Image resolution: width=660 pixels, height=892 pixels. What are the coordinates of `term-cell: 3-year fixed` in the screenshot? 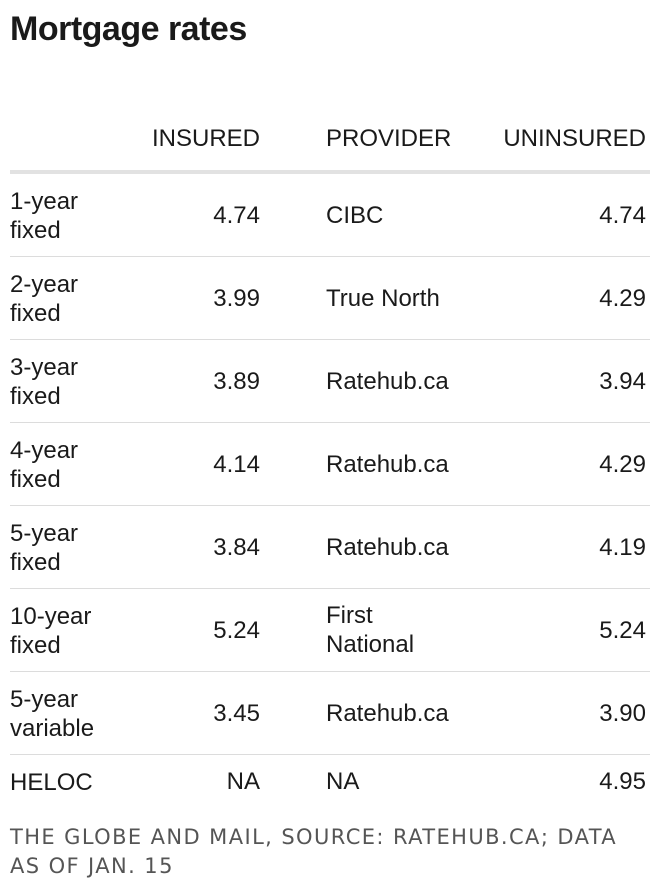 It's located at (70, 381).